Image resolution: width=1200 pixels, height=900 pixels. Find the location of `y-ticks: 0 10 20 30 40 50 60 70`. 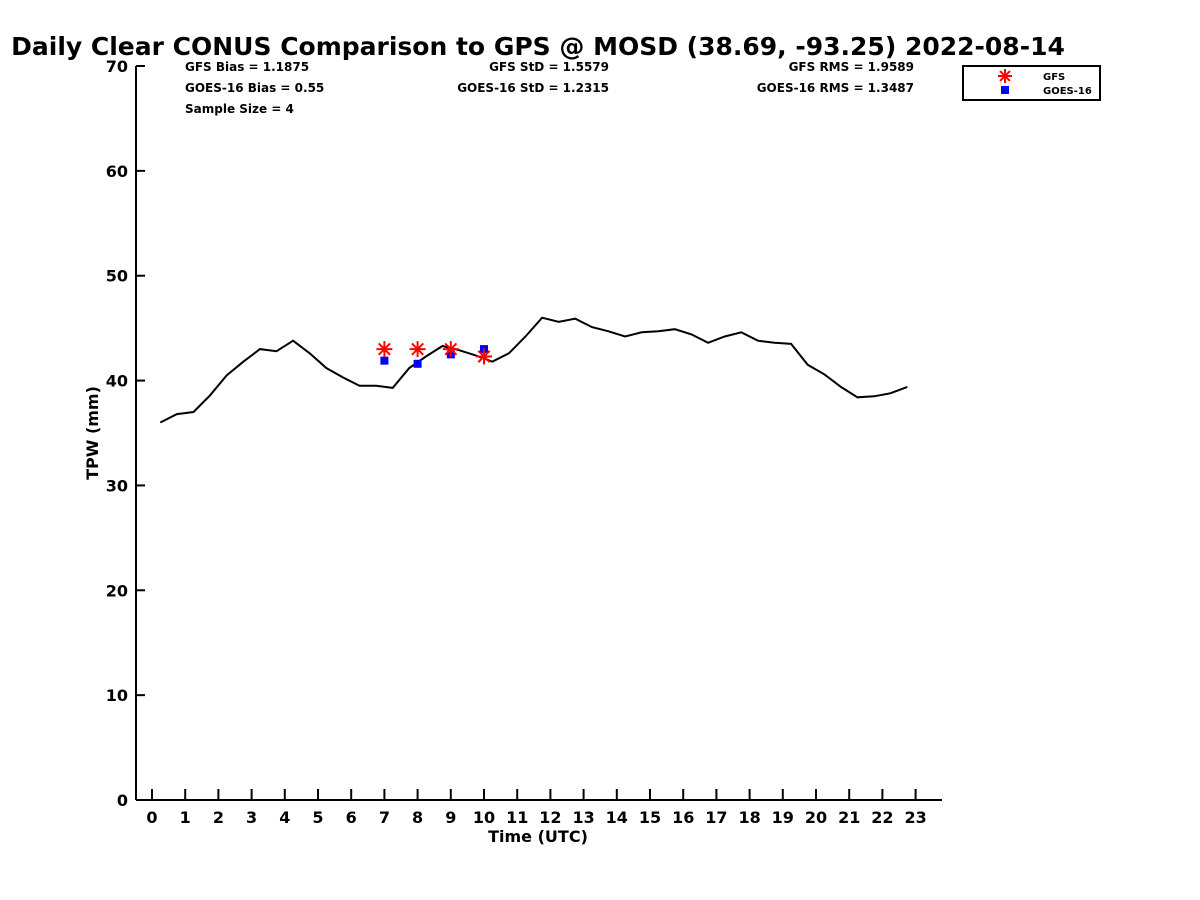

y-ticks: 0 10 20 30 40 50 60 70 is located at coordinates (125, 433).